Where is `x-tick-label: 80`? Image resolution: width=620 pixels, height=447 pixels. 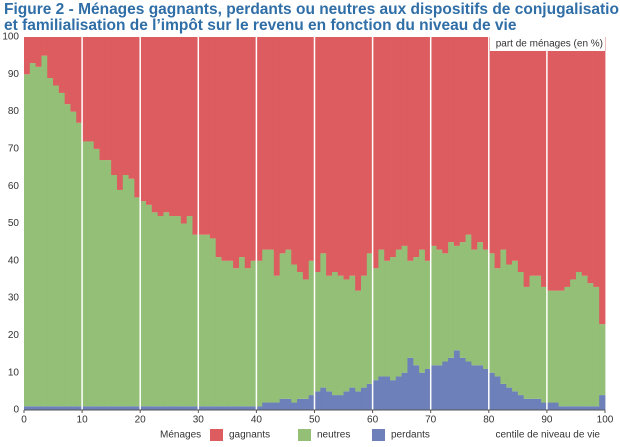
x-tick-label: 80 is located at coordinates (489, 420).